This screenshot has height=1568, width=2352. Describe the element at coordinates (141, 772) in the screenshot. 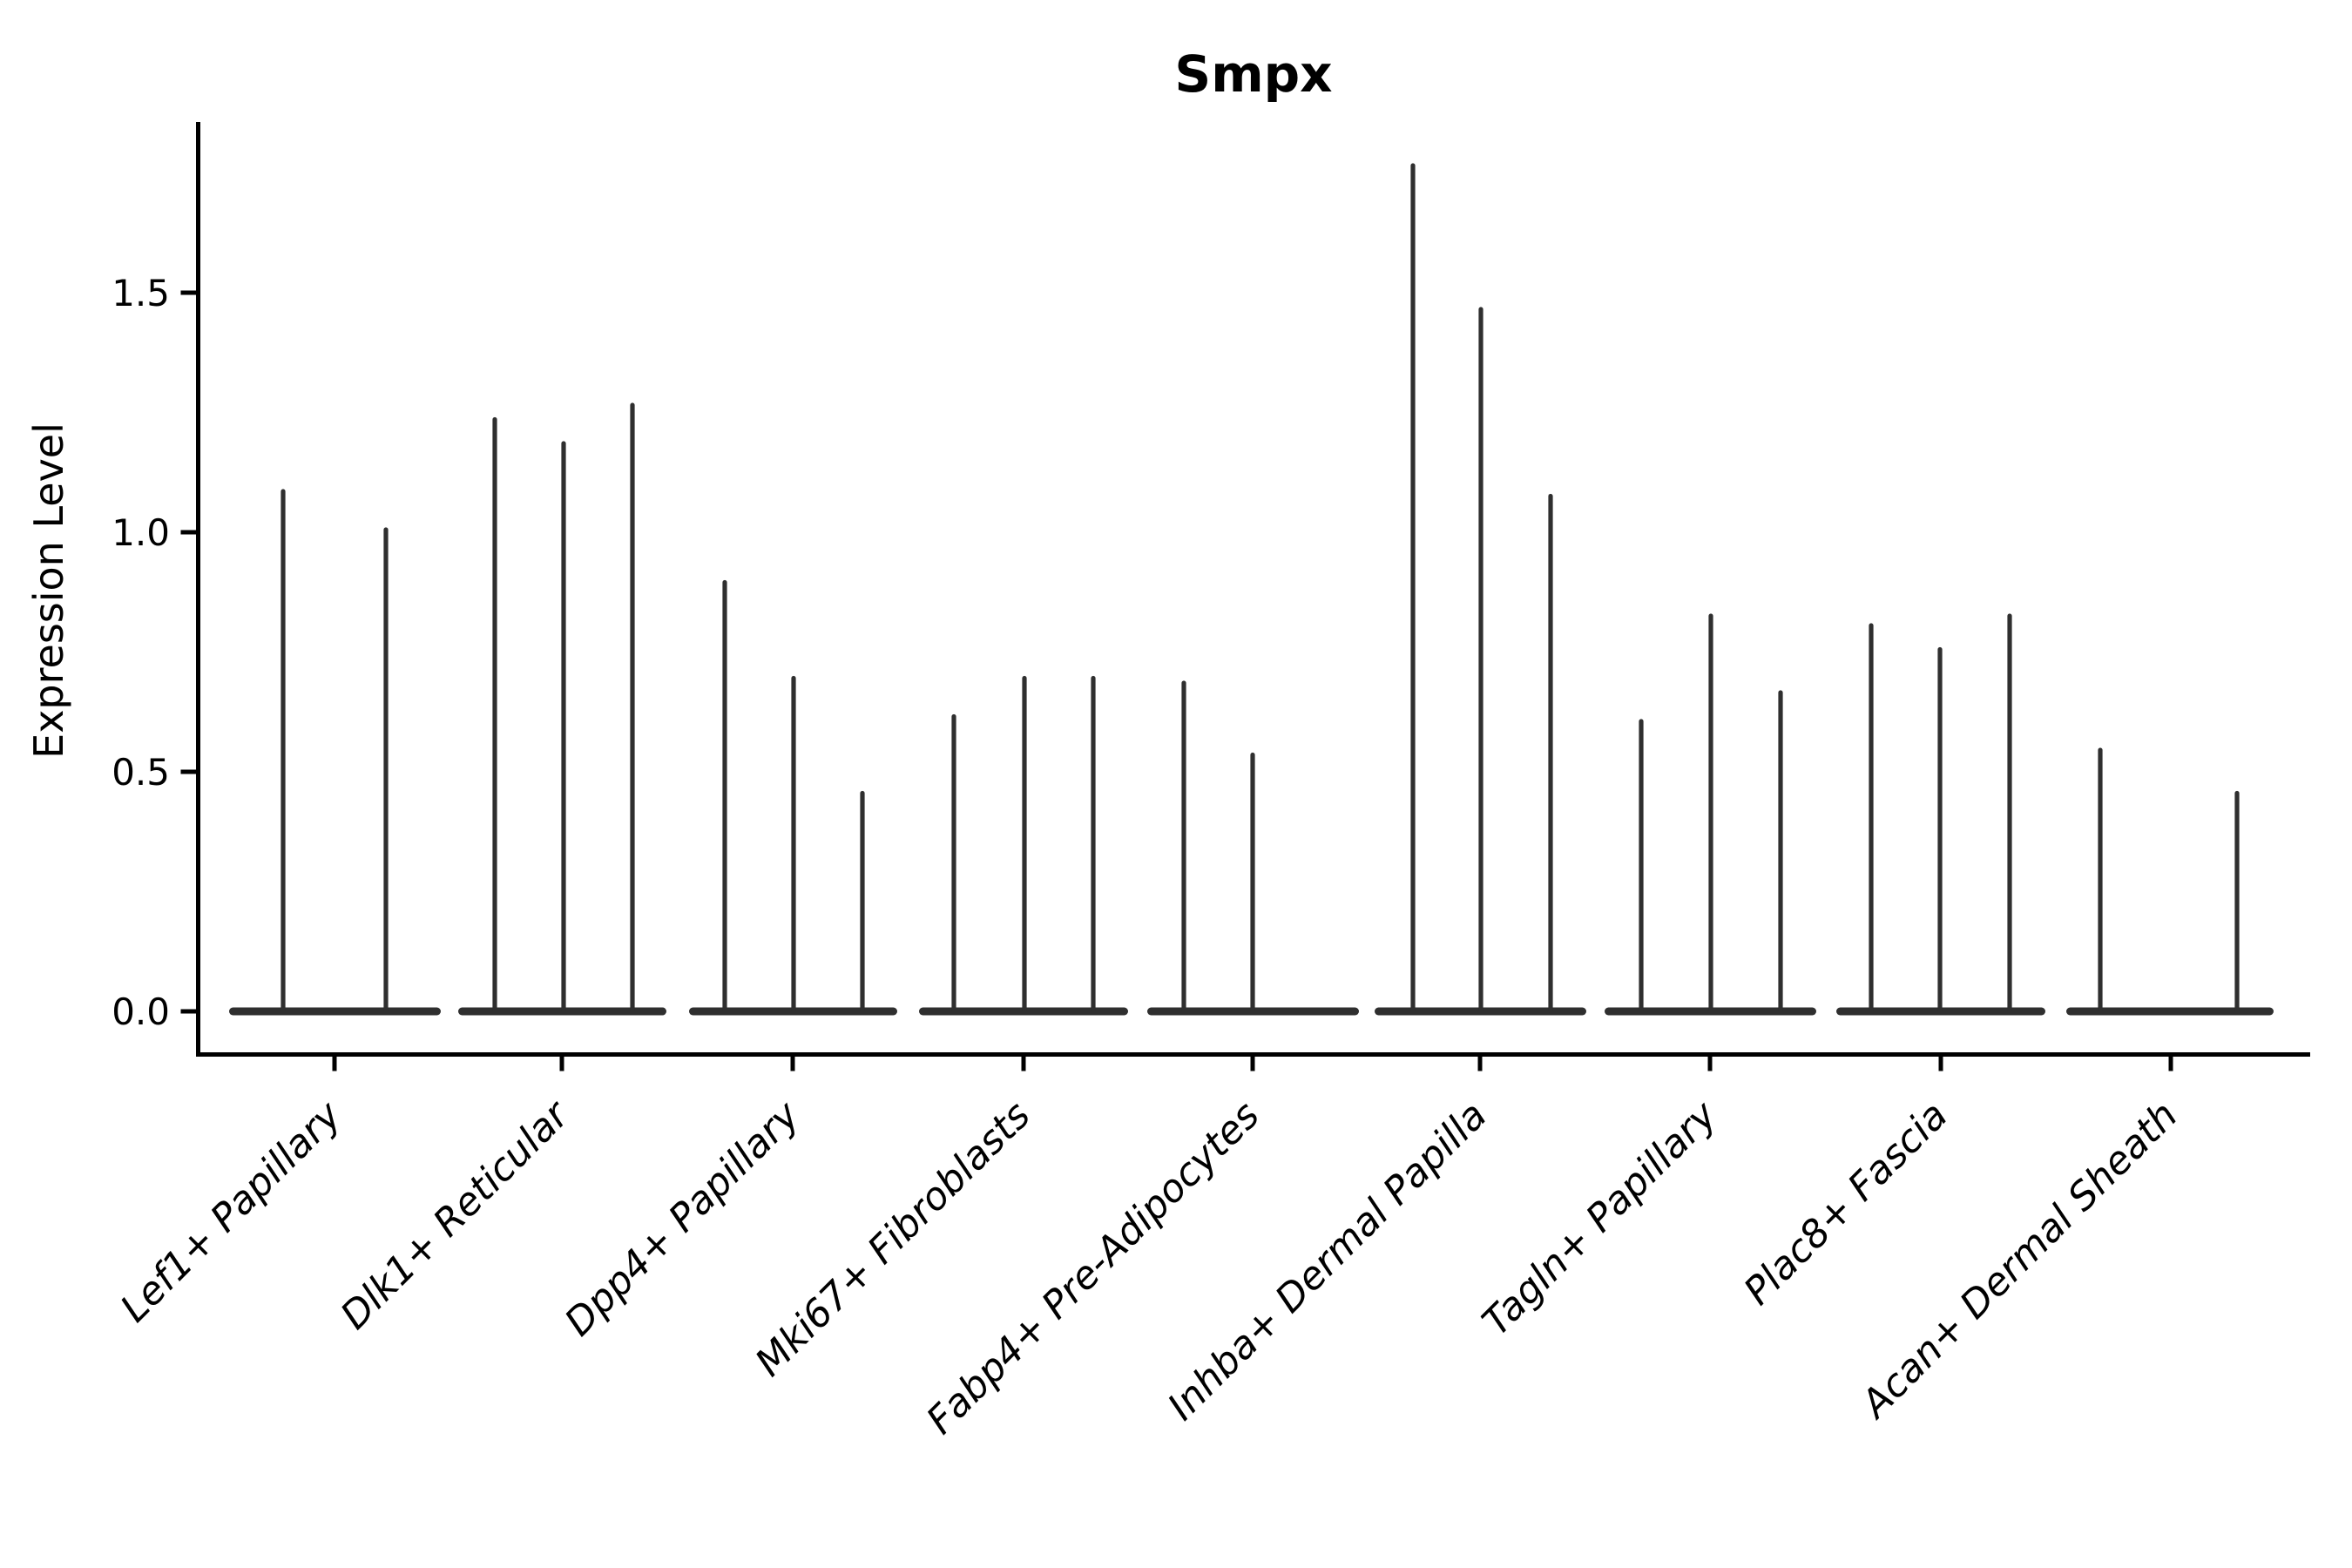

I see `y-tick-label: 0.5` at that location.